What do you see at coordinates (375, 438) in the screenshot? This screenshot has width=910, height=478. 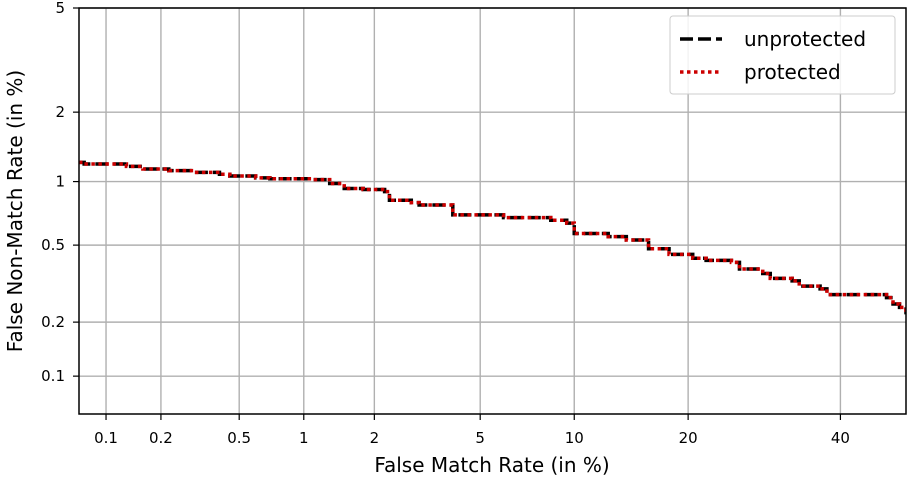 I see `x-tick-label: 2` at bounding box center [375, 438].